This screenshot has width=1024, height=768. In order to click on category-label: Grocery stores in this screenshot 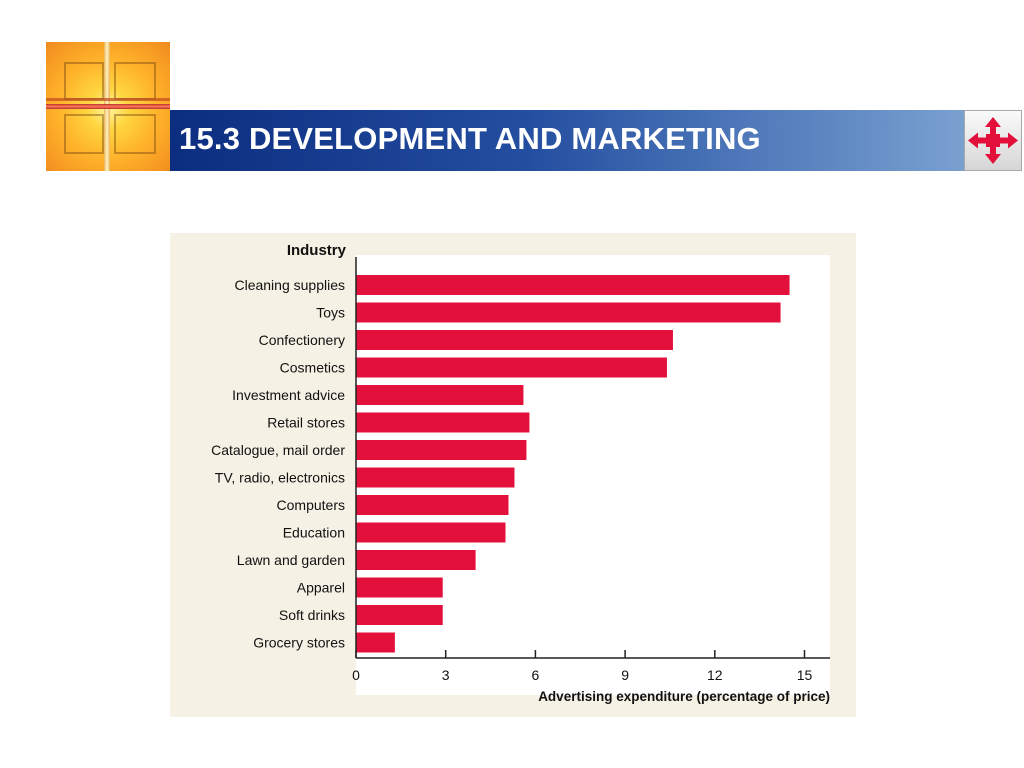, I will do `click(299, 643)`.